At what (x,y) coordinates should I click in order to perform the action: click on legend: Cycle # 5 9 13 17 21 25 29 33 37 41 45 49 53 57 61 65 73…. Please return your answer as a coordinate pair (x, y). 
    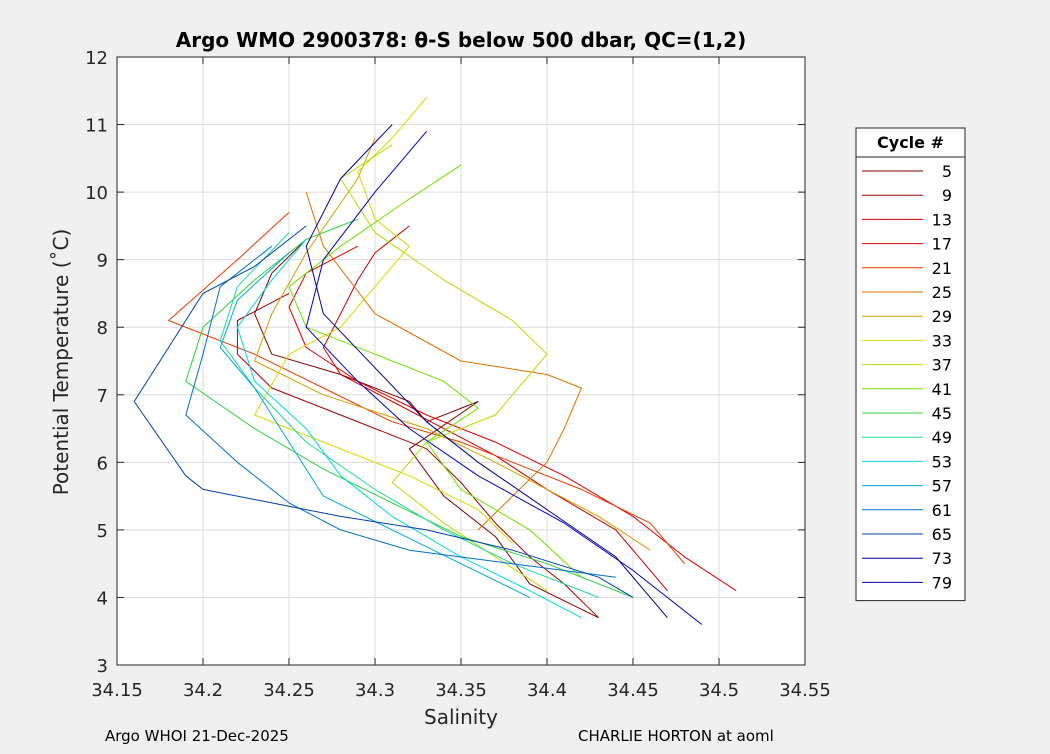
    Looking at the image, I should click on (910, 364).